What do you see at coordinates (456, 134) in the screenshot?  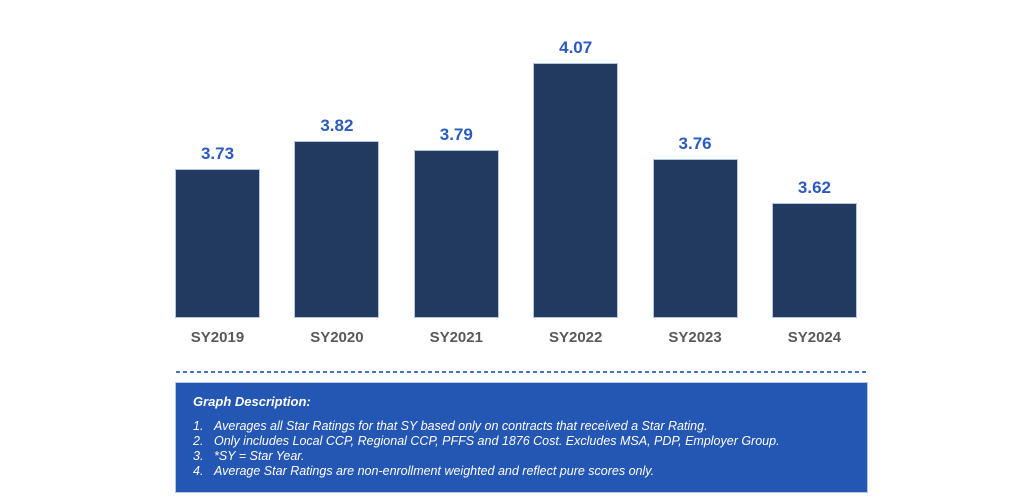 I see `bar-value-label: 3.79` at bounding box center [456, 134].